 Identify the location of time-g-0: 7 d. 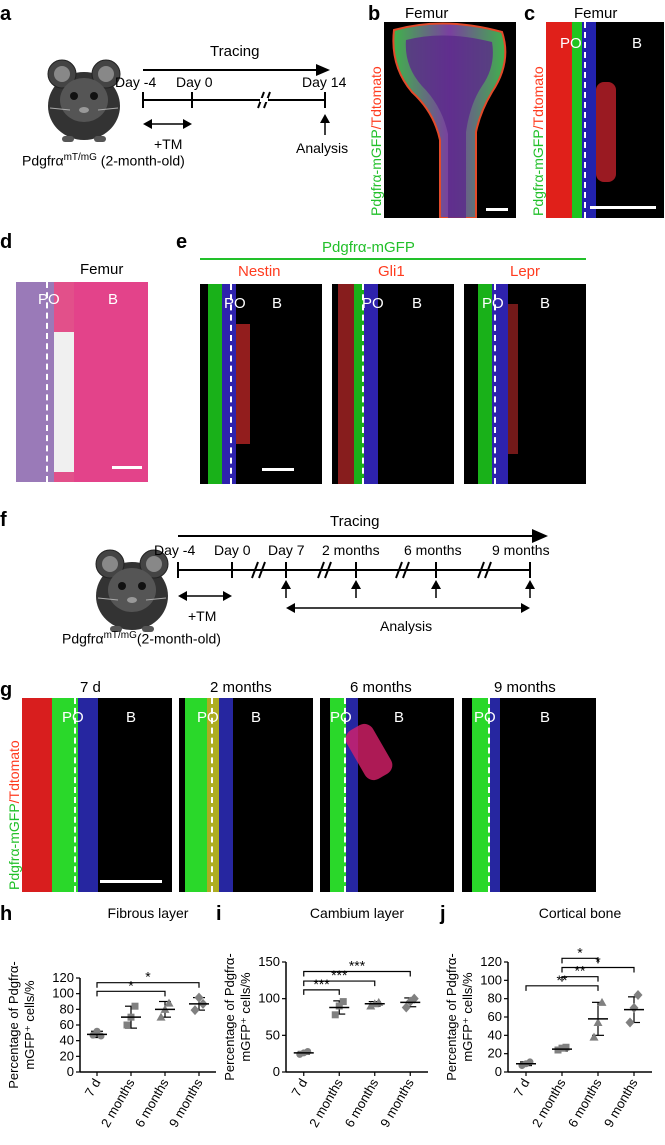
(90, 687).